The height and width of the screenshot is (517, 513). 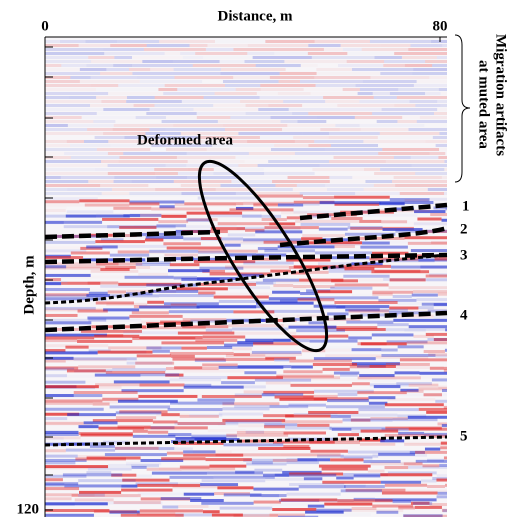 I want to click on brace, so click(x=462, y=108).